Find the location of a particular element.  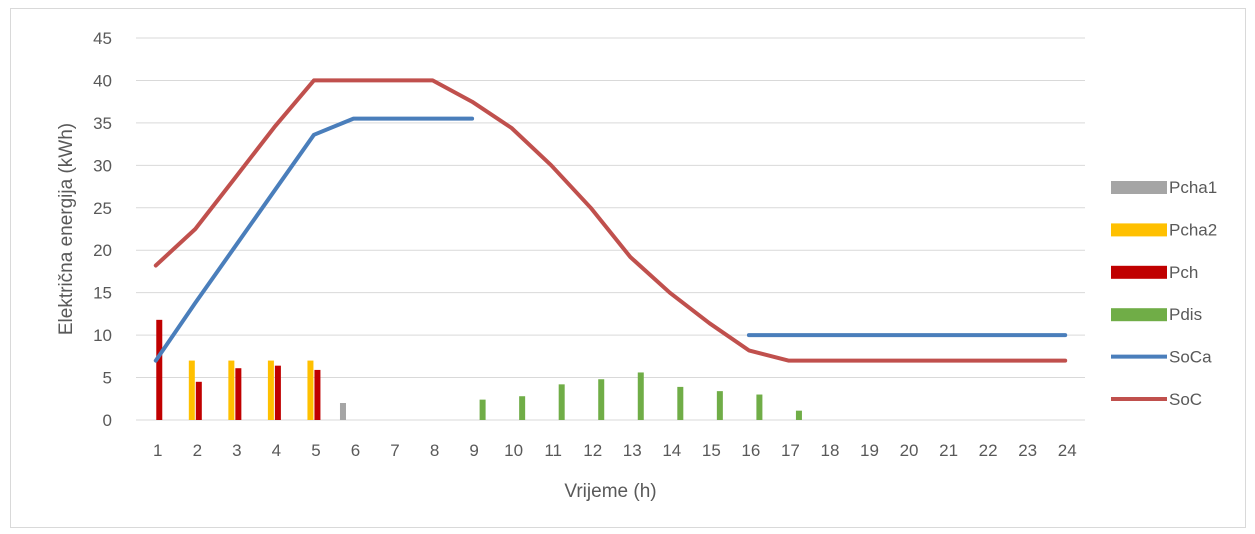

bars is located at coordinates (479, 369).